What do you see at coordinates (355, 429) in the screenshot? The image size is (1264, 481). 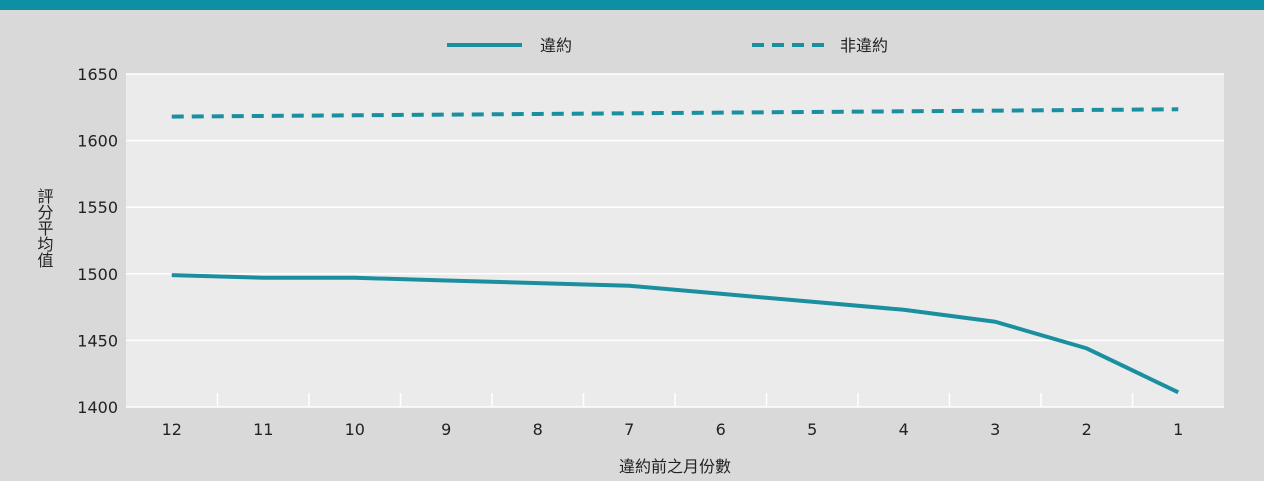 I see `x-tick-label: 10` at bounding box center [355, 429].